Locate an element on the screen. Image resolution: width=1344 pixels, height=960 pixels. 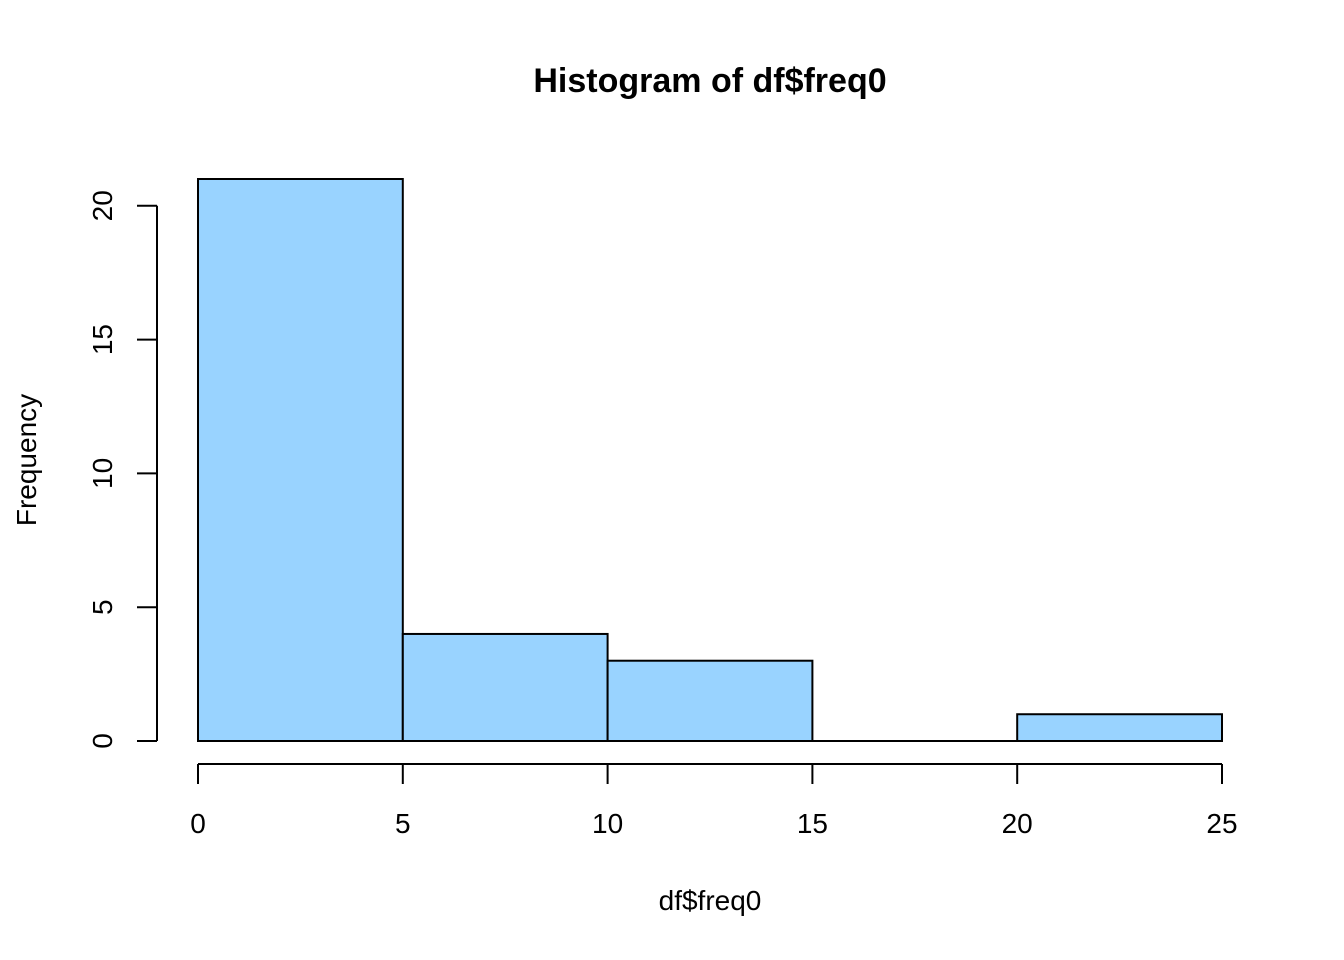
y-tick-label: 0 is located at coordinates (102, 741).